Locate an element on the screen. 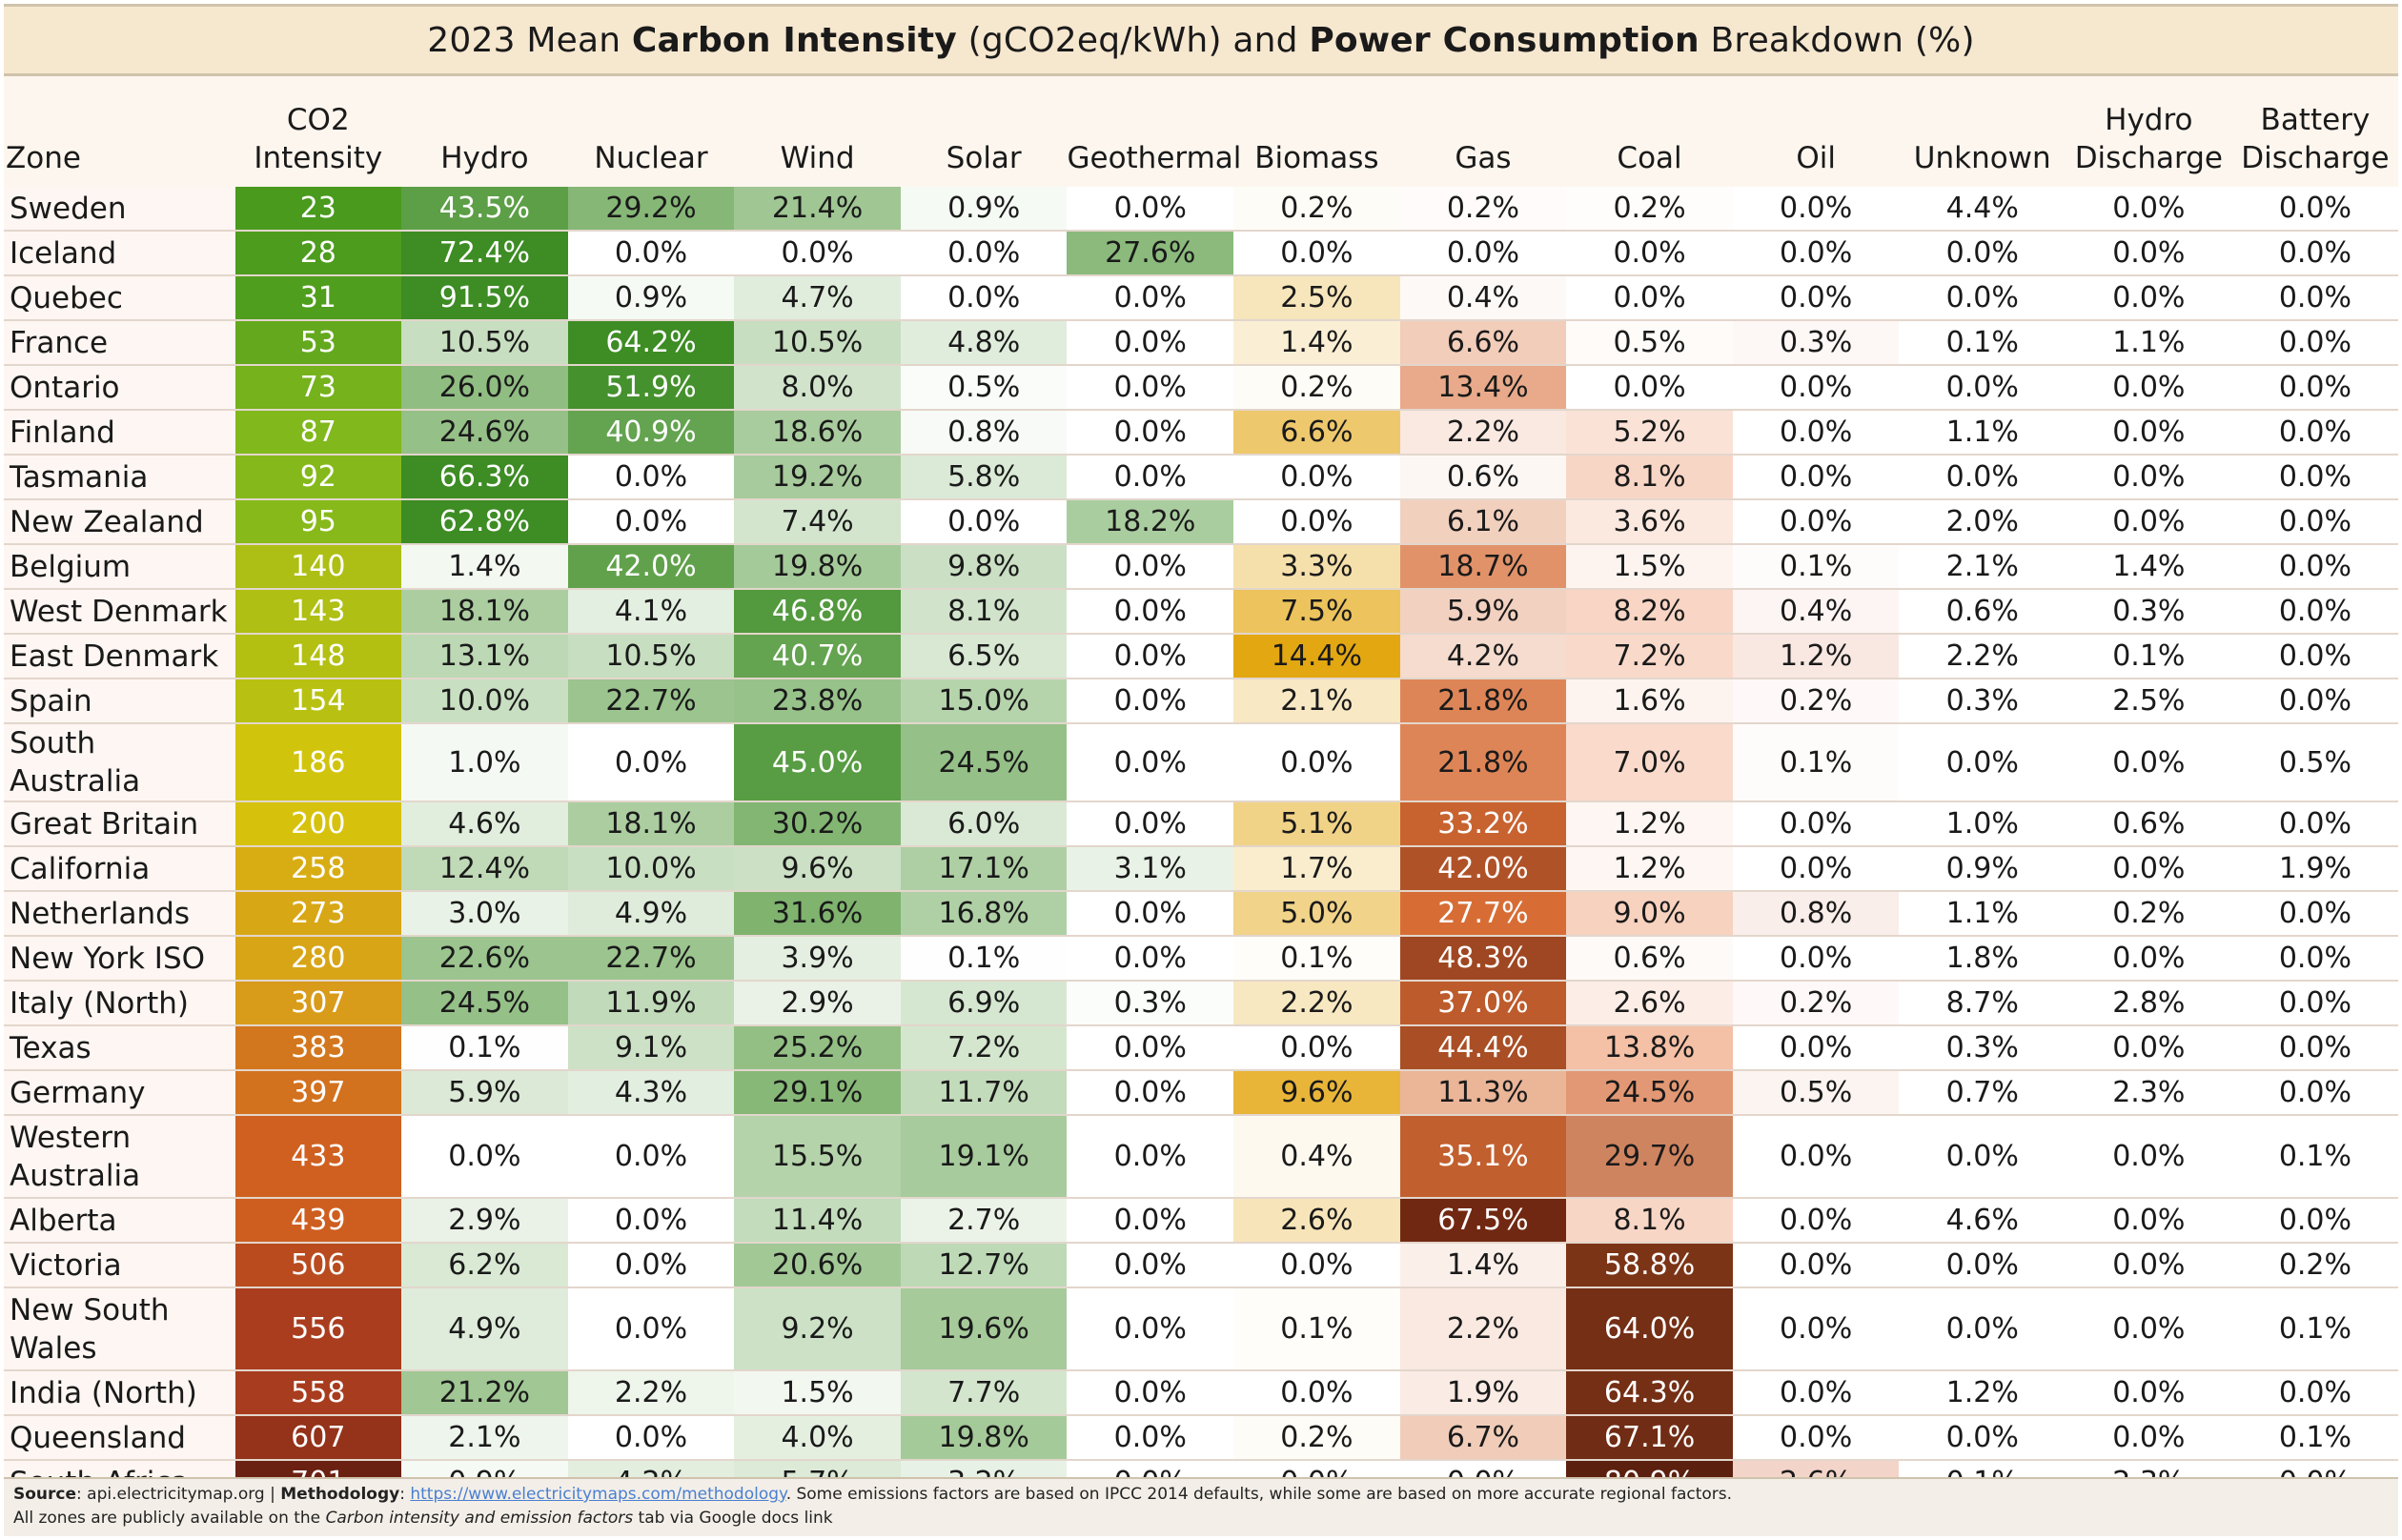 The image size is (2402, 1540). zone-name: Queensland is located at coordinates (98, 1437).